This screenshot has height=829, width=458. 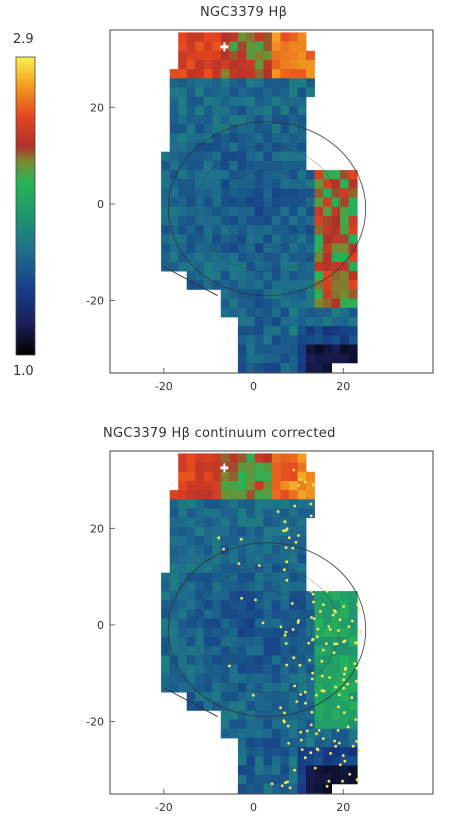 I want to click on y-tick-label: 0, so click(x=100, y=625).